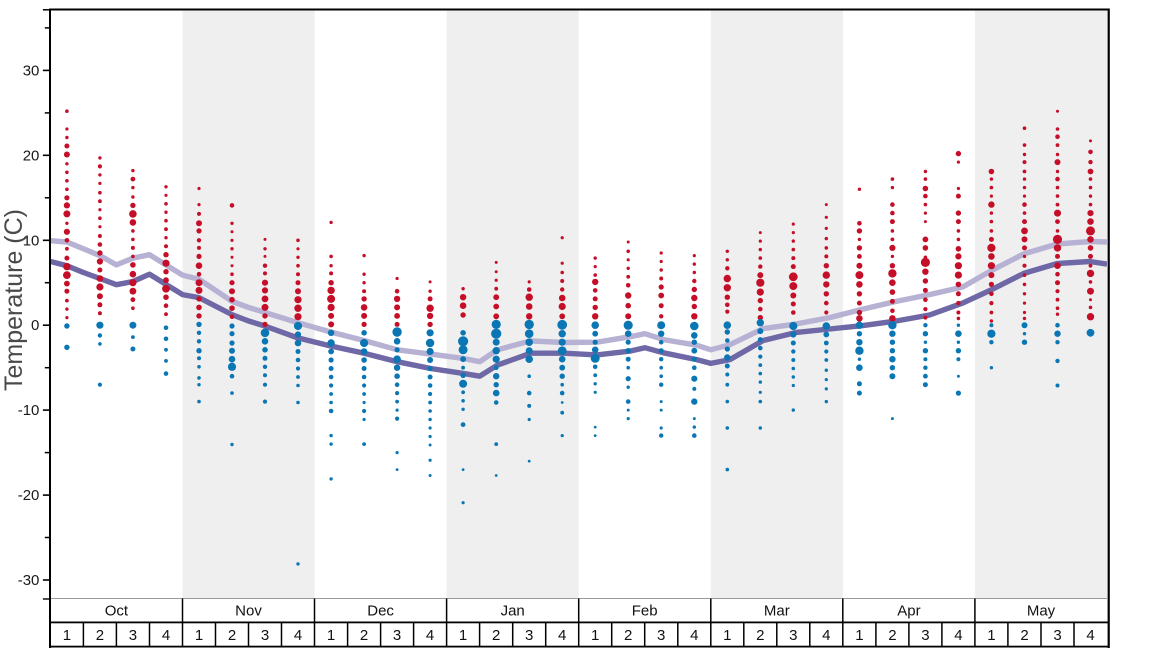 This screenshot has width=1168, height=648. Describe the element at coordinates (14, 300) in the screenshot. I see `svg-text: Temperature (C)` at that location.